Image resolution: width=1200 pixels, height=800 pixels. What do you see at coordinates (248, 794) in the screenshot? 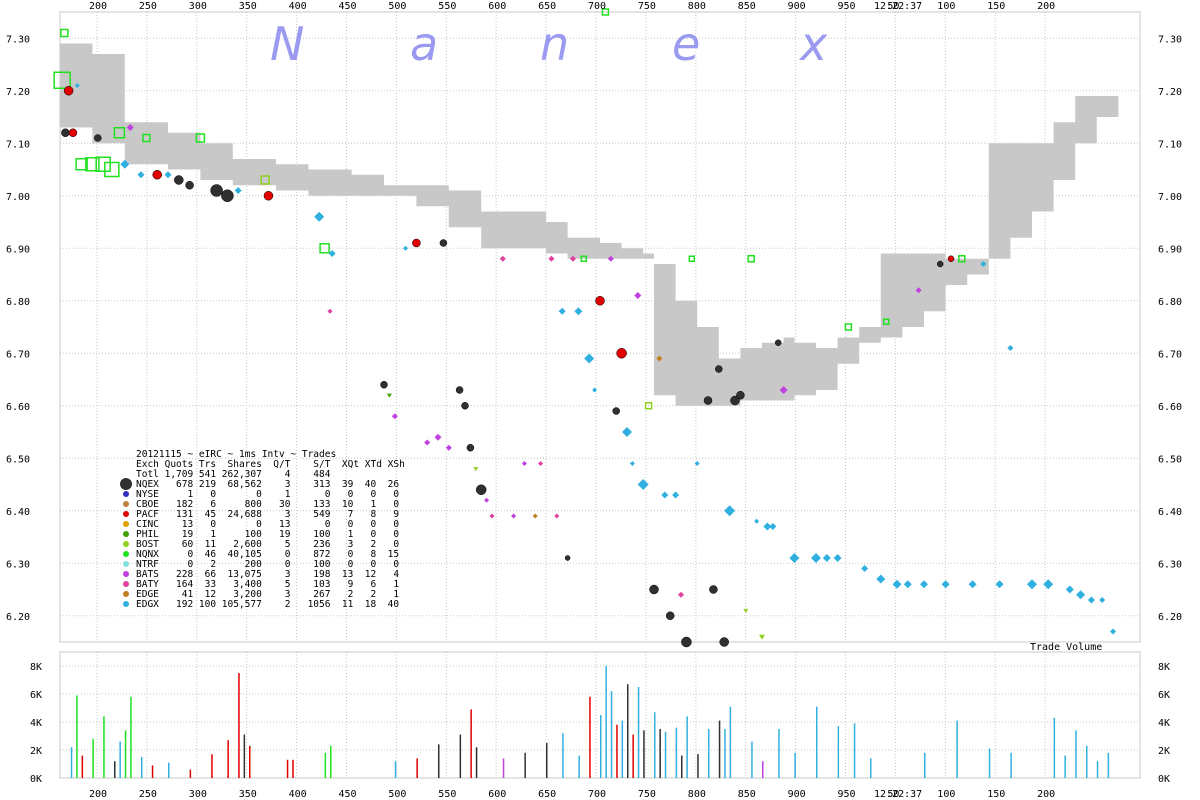
I see `x-tick-label-bottom: 350` at bounding box center [248, 794].